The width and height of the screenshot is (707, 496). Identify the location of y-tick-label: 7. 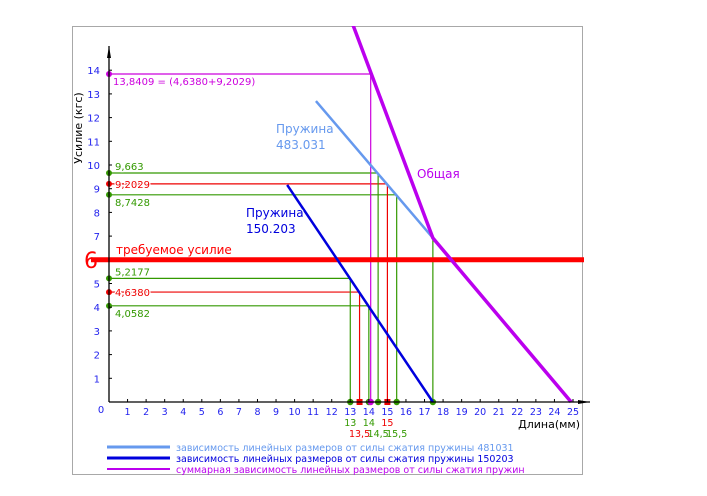
(97, 237).